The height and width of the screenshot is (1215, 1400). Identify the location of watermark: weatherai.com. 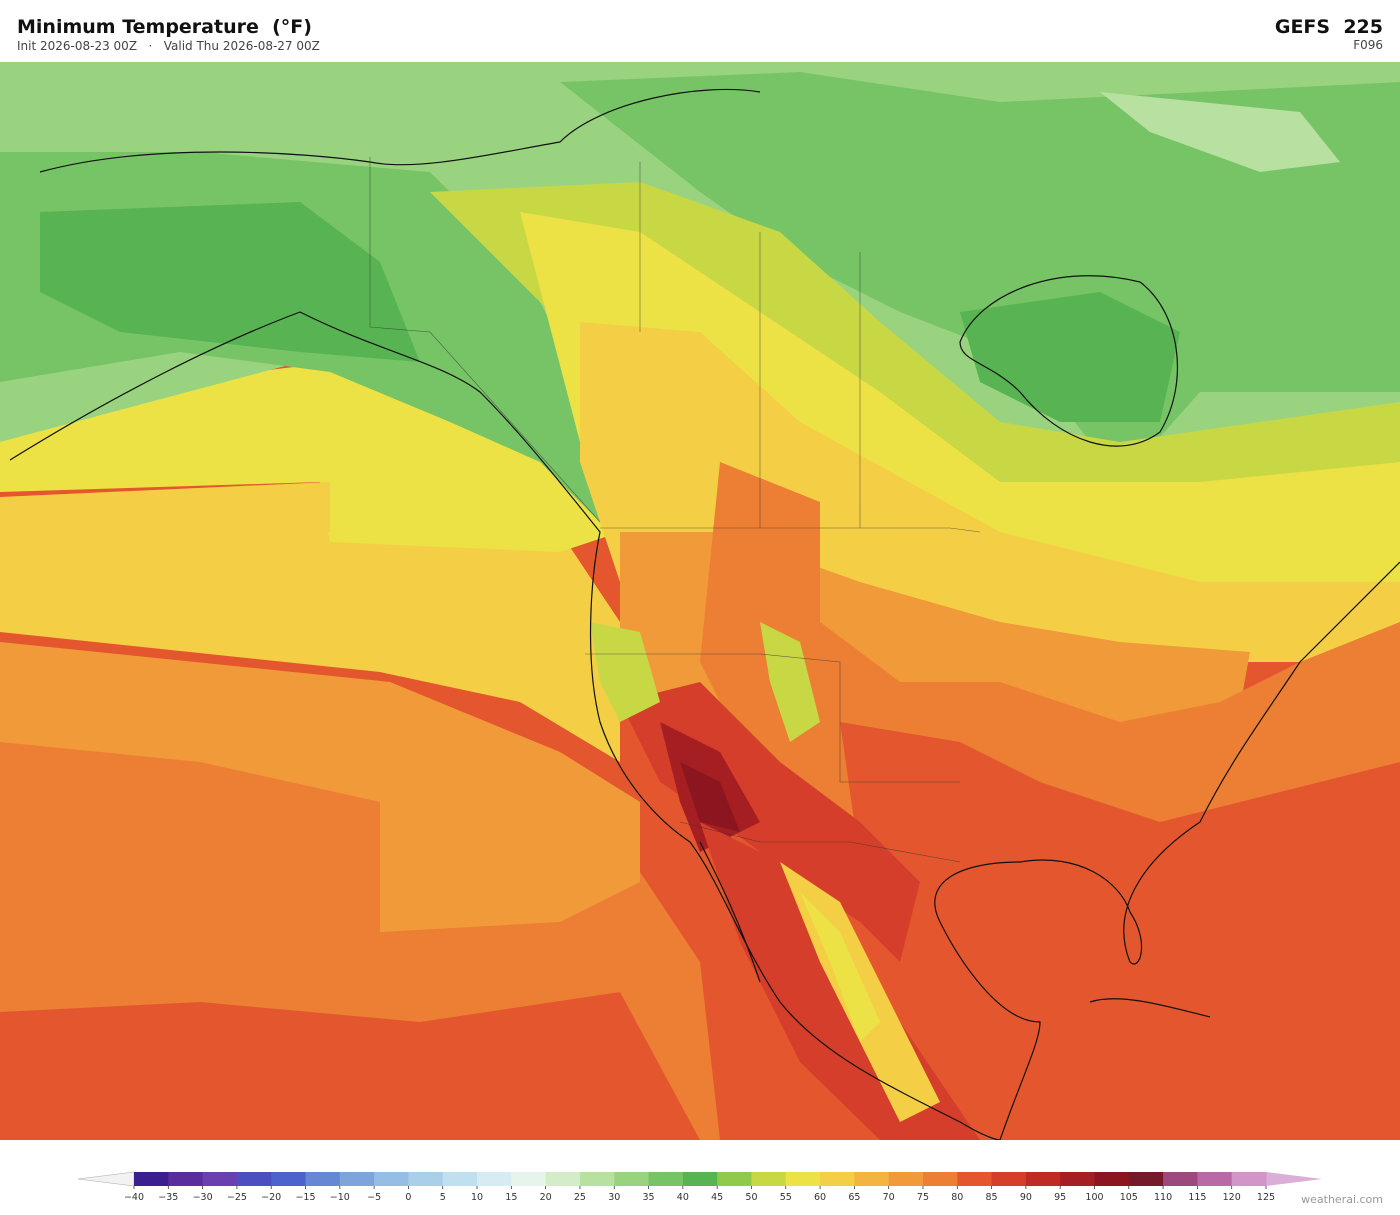
(1342, 1199).